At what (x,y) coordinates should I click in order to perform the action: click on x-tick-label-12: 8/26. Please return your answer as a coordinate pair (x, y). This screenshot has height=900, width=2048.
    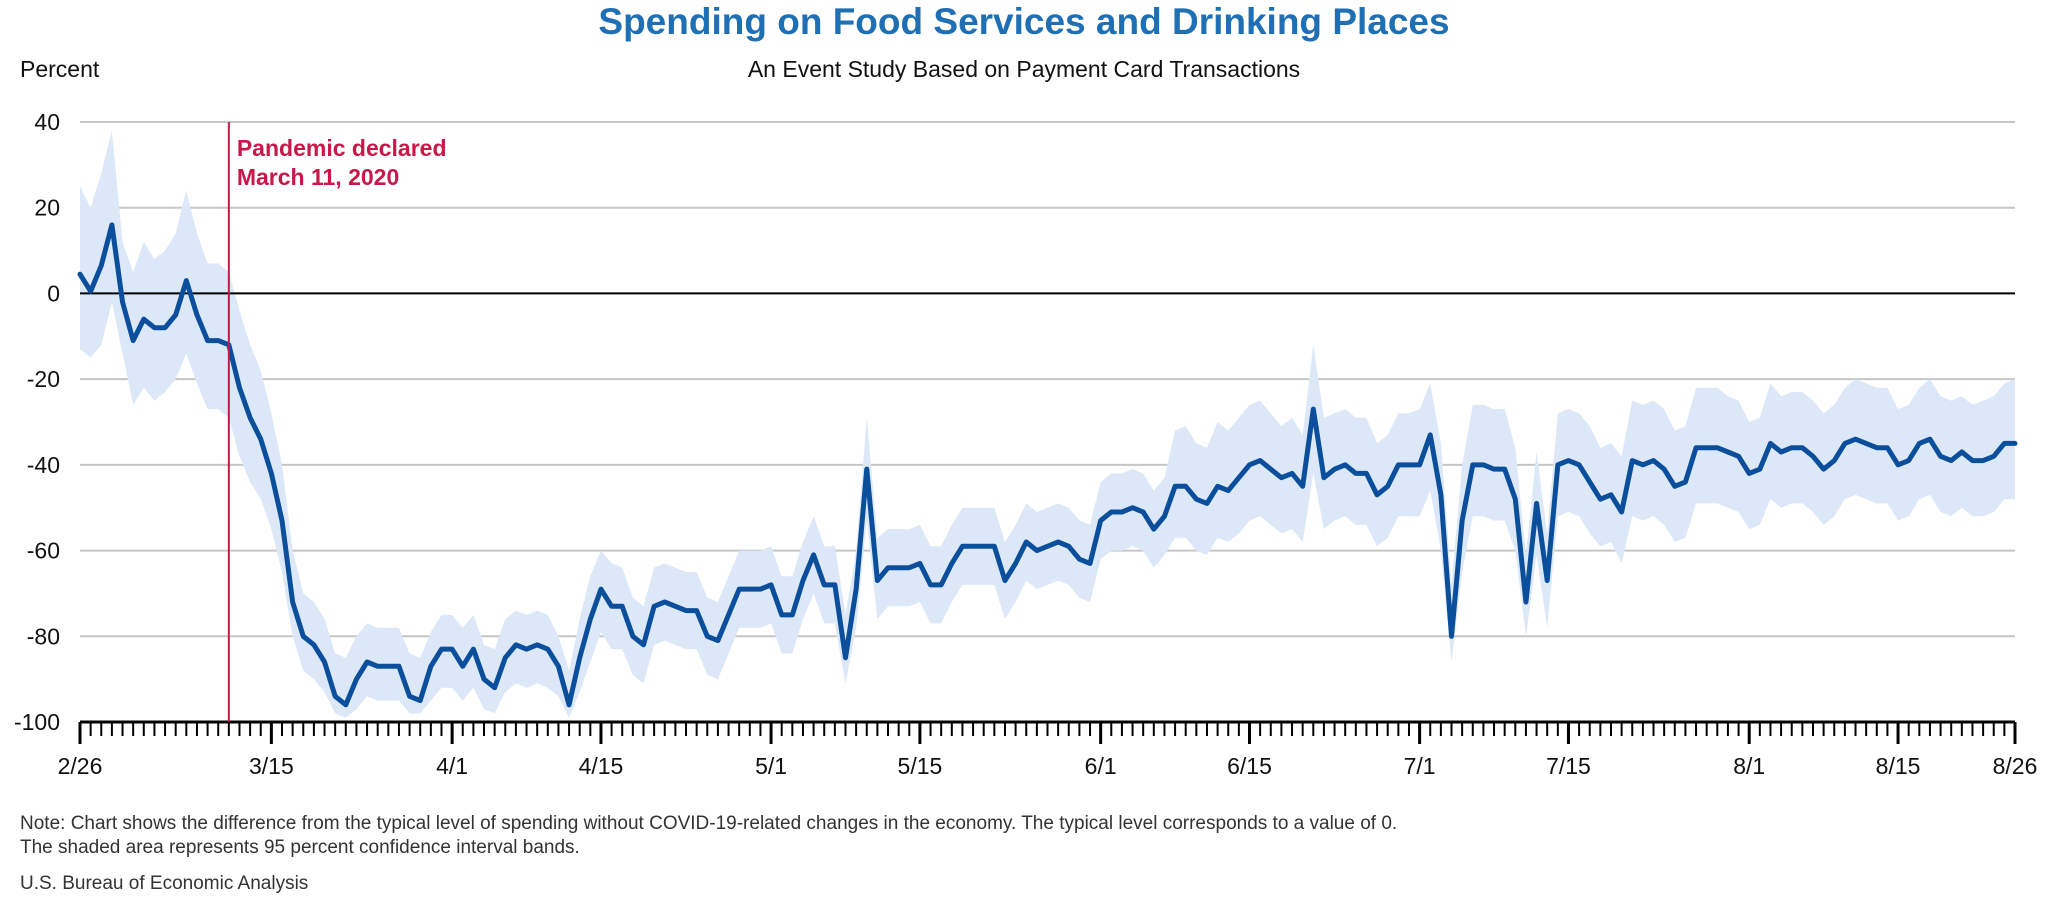
    Looking at the image, I should click on (2015, 766).